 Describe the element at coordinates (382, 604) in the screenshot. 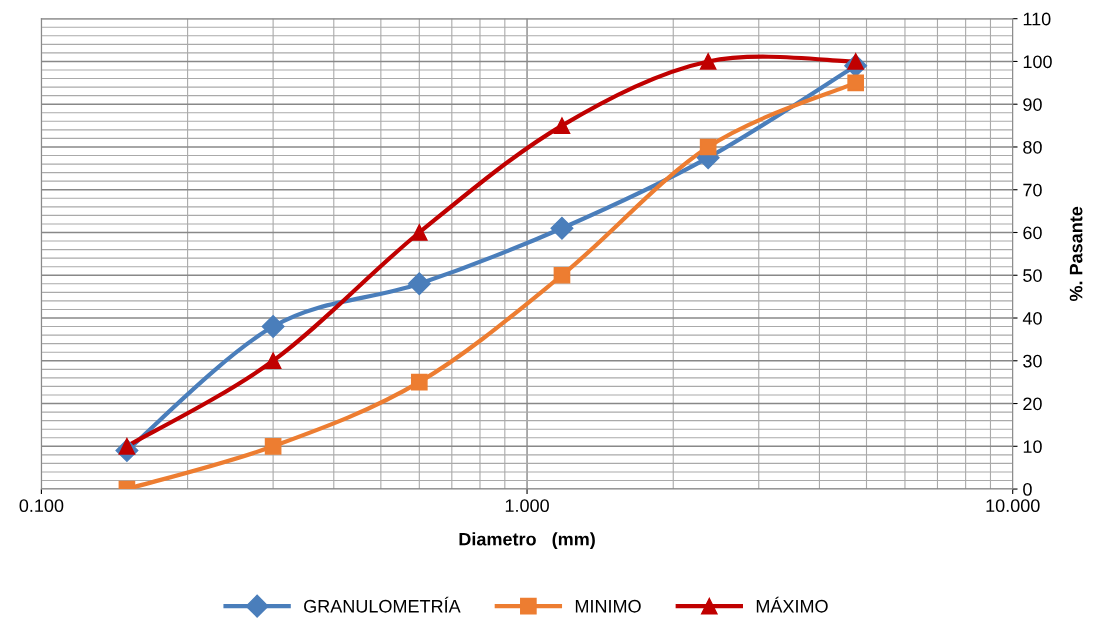

I see `legend-label: GRANULOMETRÍA` at that location.